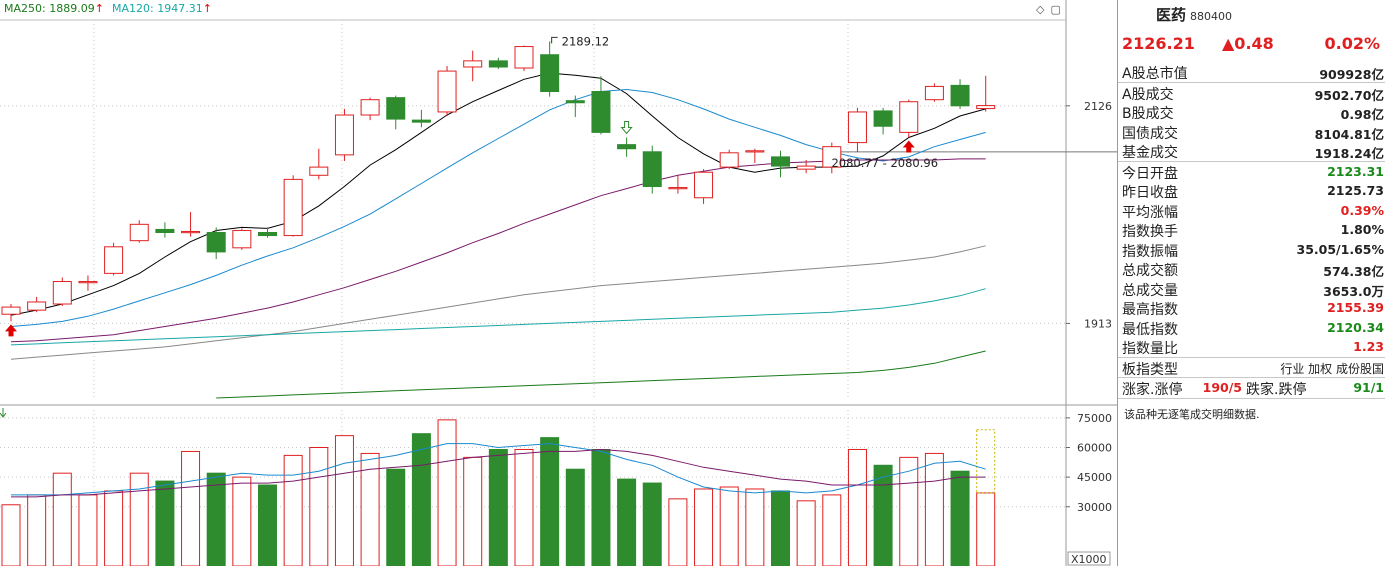  Describe the element at coordinates (498, 302) in the screenshot. I see `ma-line` at that location.